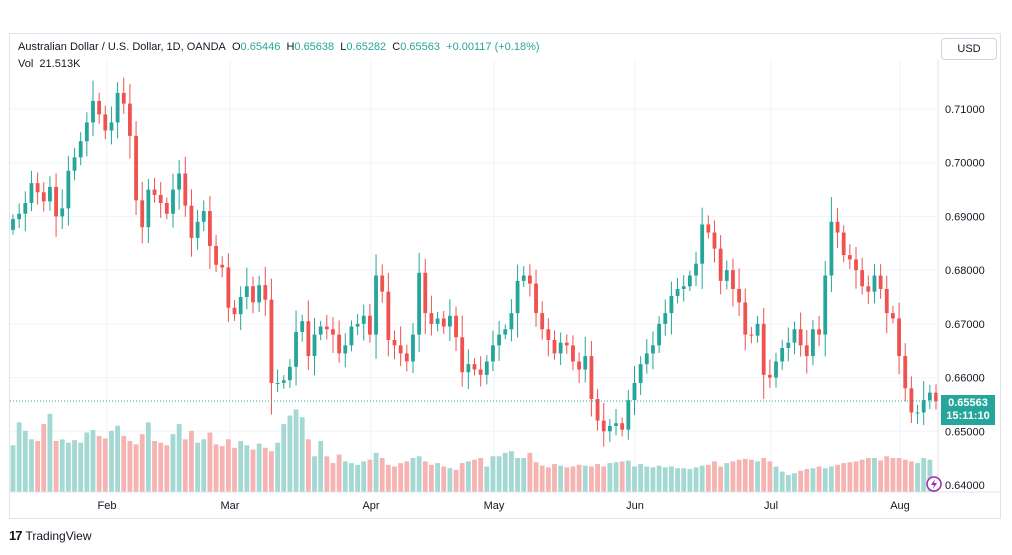 The height and width of the screenshot is (555, 1012). I want to click on tradingview-logo-icon: 17, so click(16, 535).